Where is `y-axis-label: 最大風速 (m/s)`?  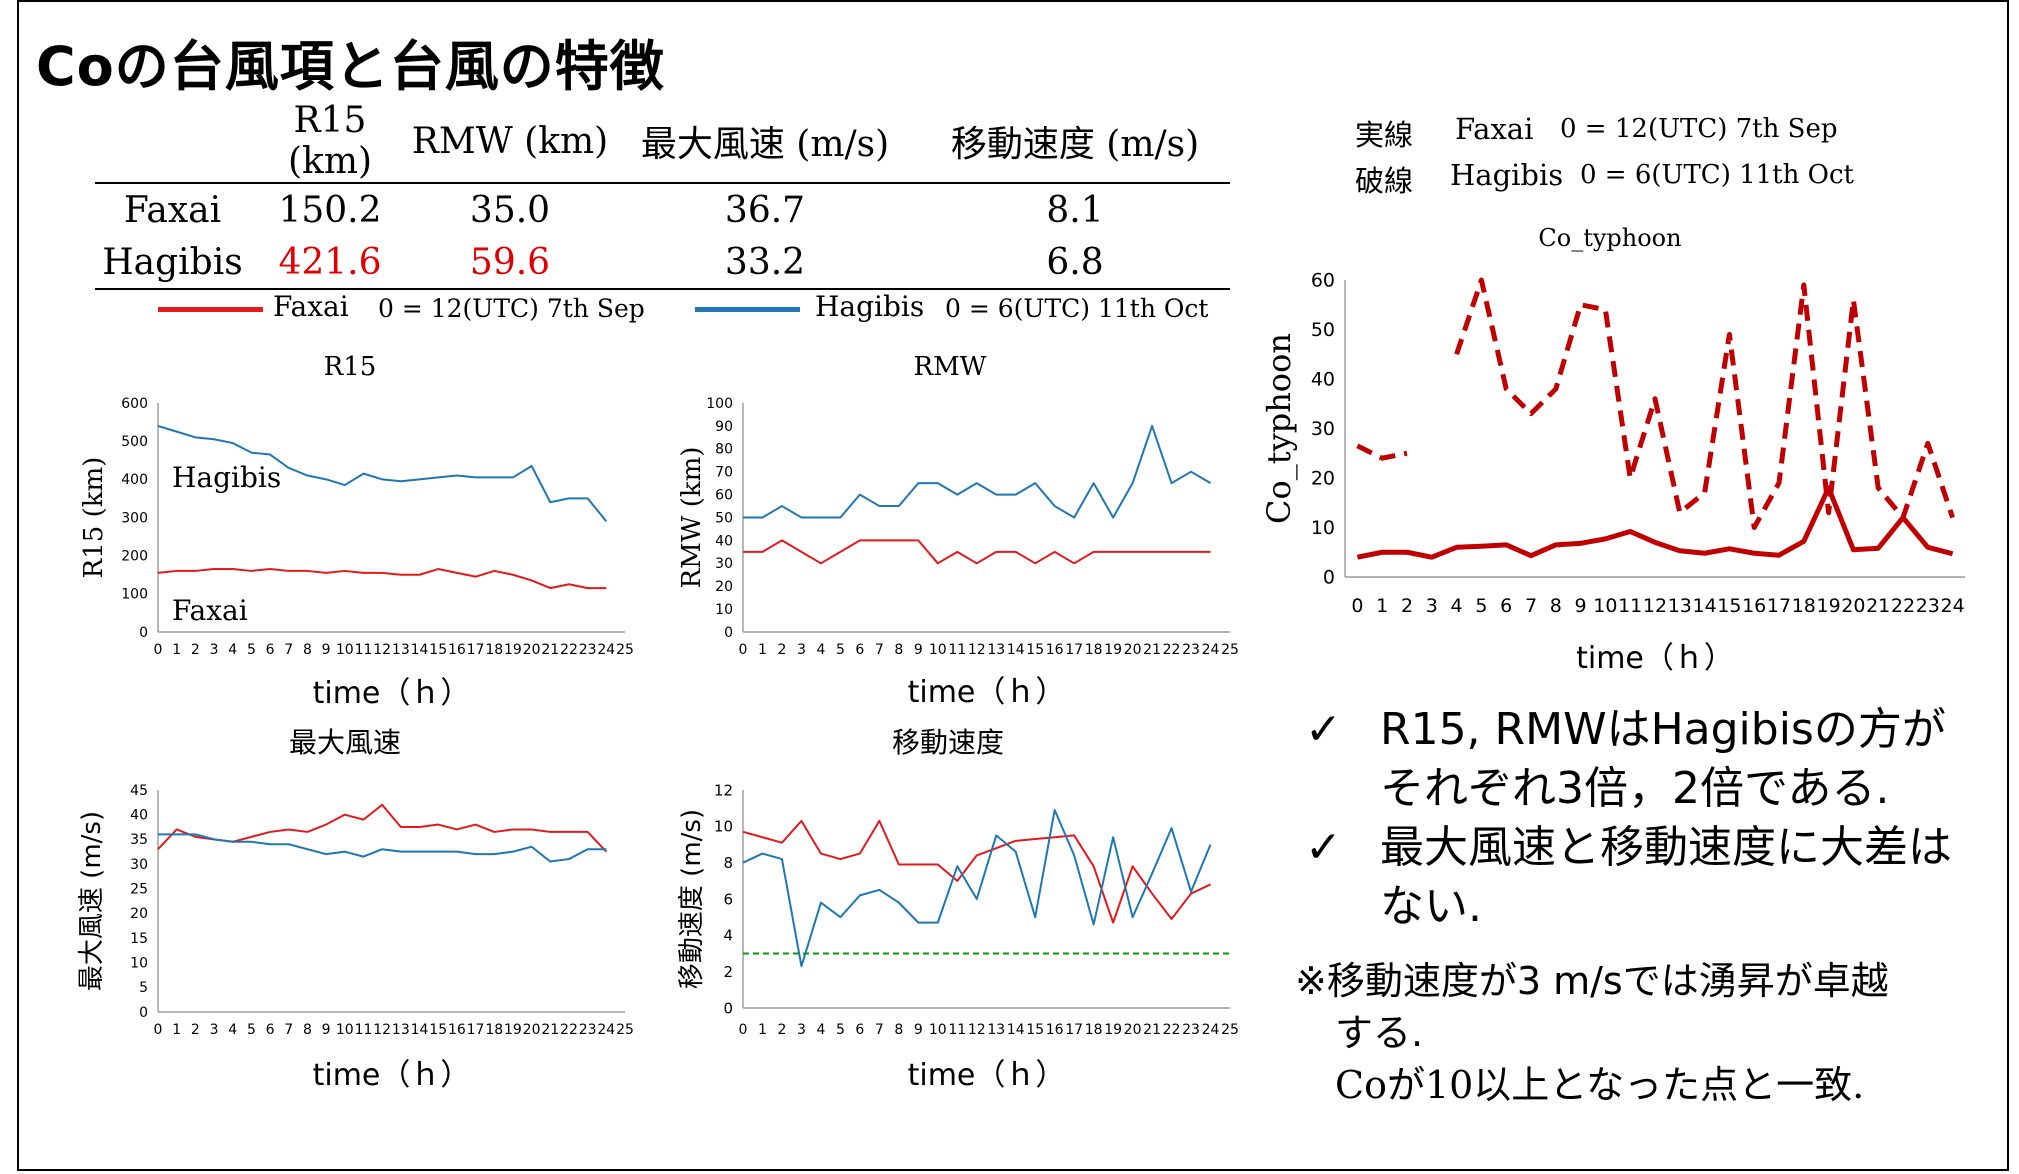 y-axis-label: 最大風速 (m/s) is located at coordinates (92, 901).